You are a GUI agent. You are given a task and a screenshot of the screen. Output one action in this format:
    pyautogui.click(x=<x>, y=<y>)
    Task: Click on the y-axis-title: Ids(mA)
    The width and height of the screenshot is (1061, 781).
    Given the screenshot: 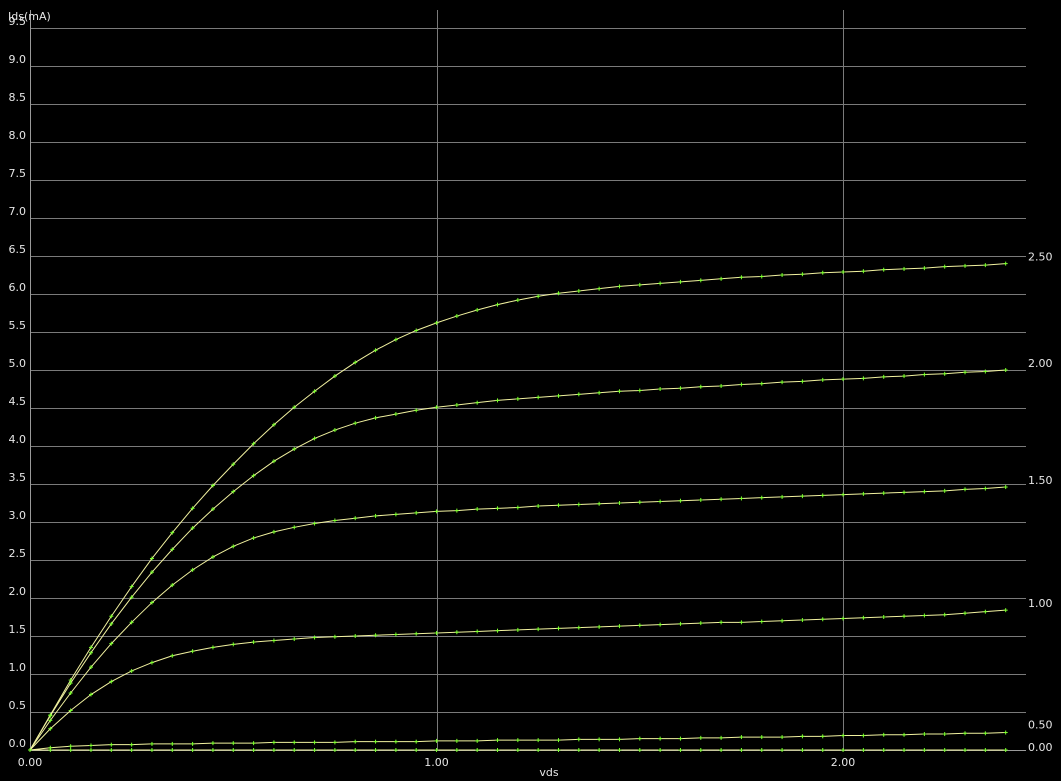 What is the action you would take?
    pyautogui.click(x=29, y=16)
    